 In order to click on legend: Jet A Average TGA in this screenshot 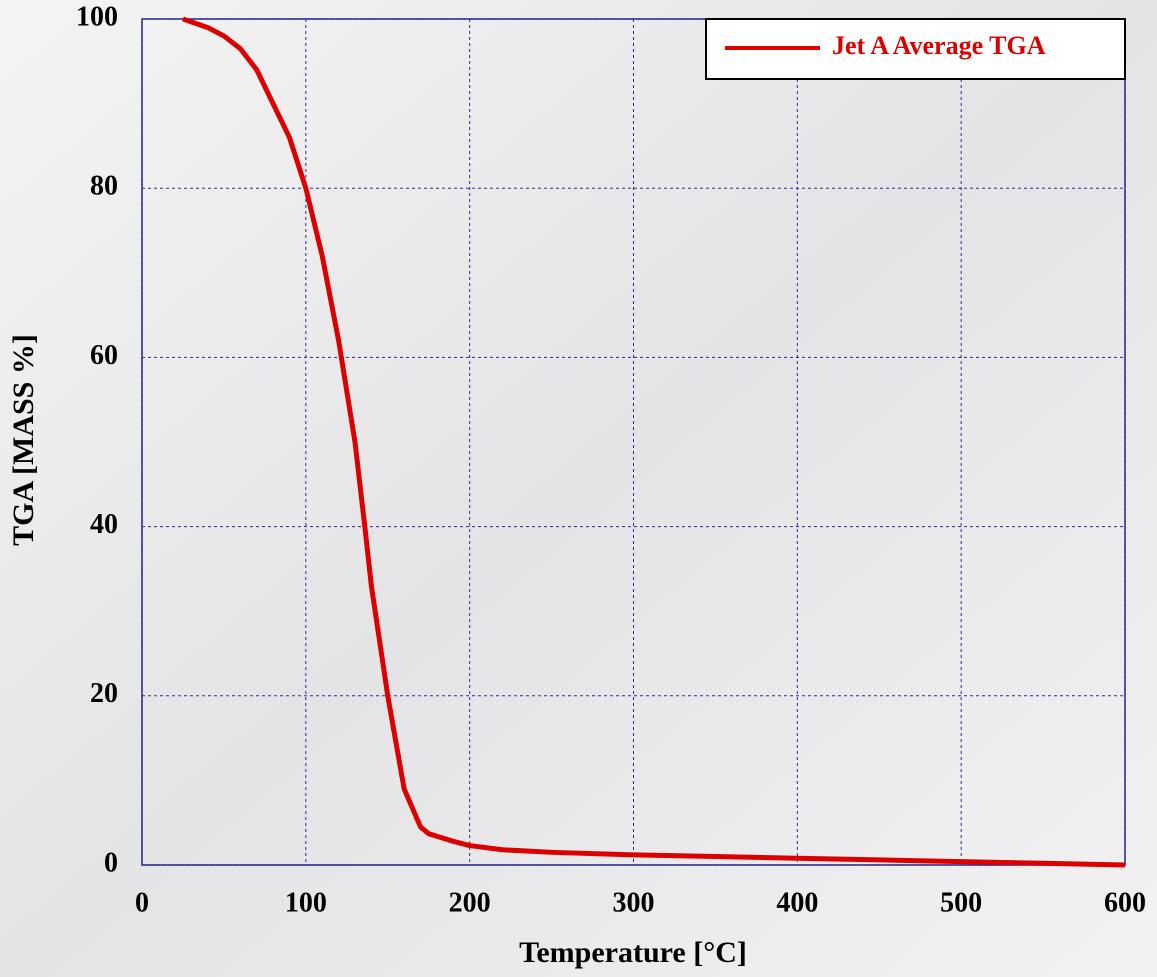, I will do `click(915, 49)`.